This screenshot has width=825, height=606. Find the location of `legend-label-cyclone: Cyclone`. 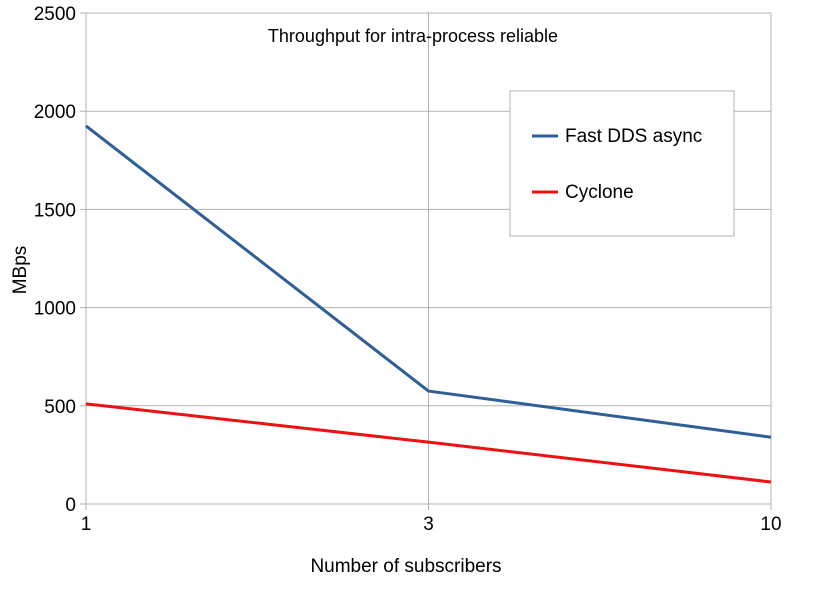

legend-label-cyclone: Cyclone is located at coordinates (599, 192).